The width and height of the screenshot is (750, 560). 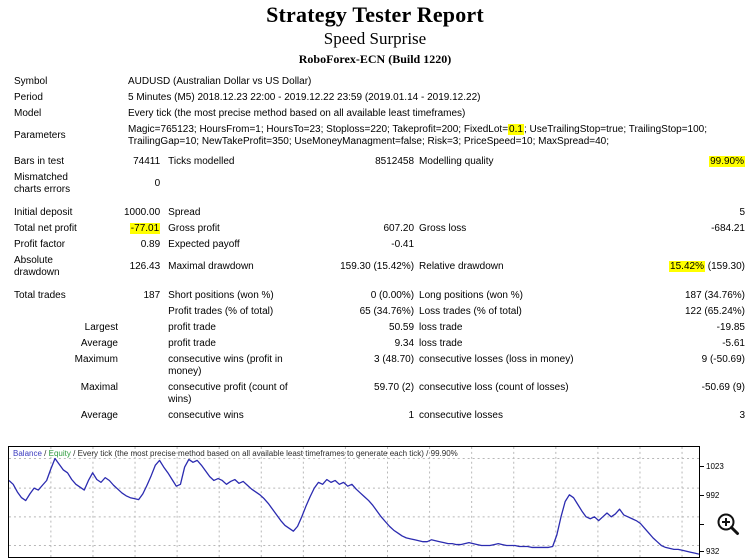 I want to click on y-tick-label-4: 932, so click(x=713, y=551).